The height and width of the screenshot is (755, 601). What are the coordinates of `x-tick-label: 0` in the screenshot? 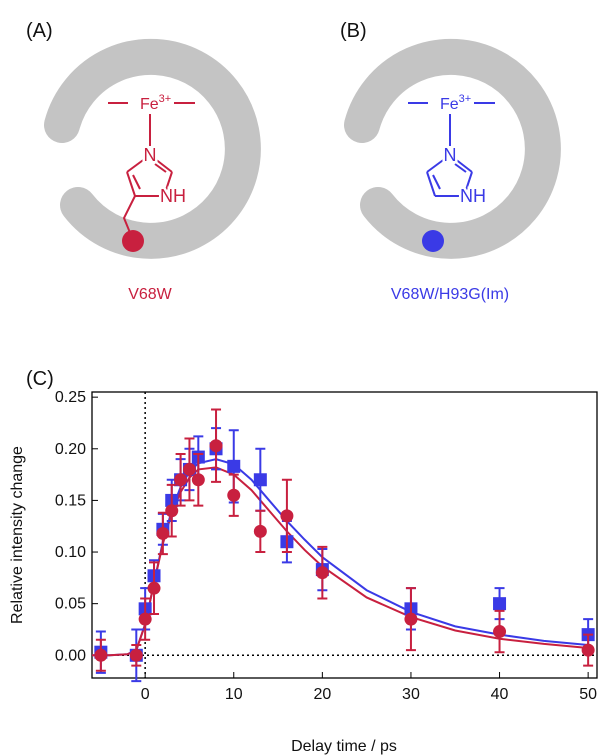 It's located at (145, 694).